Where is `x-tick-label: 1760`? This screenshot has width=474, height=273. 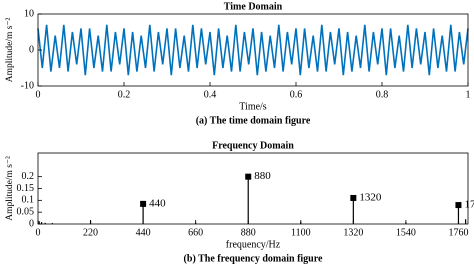
x-tick-label: 1760 is located at coordinates (458, 232).